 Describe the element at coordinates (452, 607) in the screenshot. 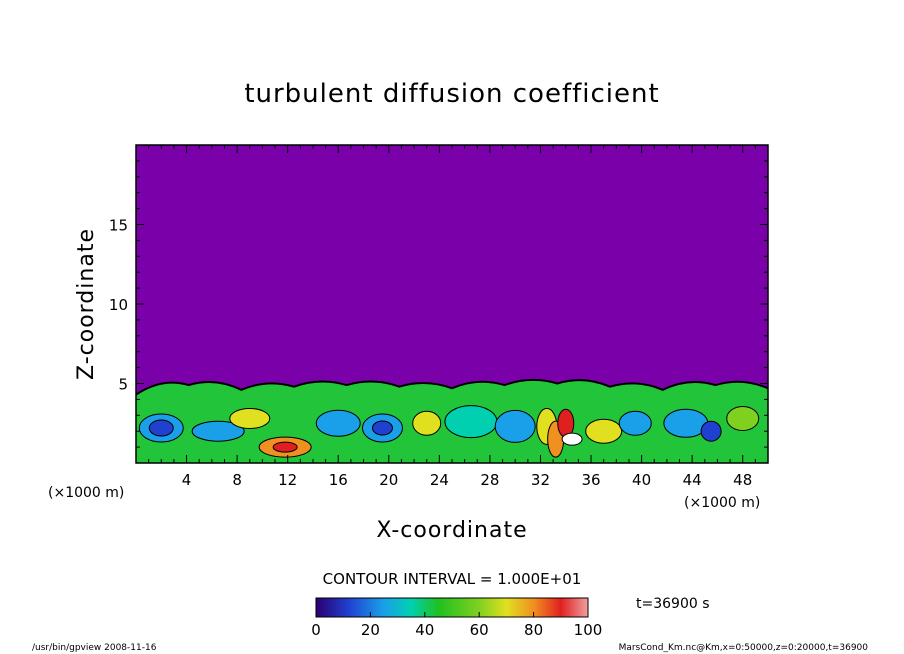

I see `colorbar` at that location.